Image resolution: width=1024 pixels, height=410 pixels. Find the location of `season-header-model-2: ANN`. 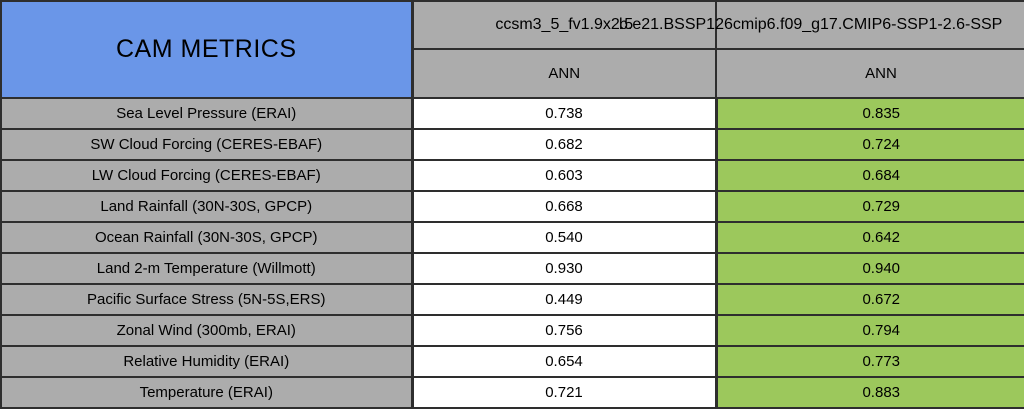

season-header-model-2: ANN is located at coordinates (869, 73).